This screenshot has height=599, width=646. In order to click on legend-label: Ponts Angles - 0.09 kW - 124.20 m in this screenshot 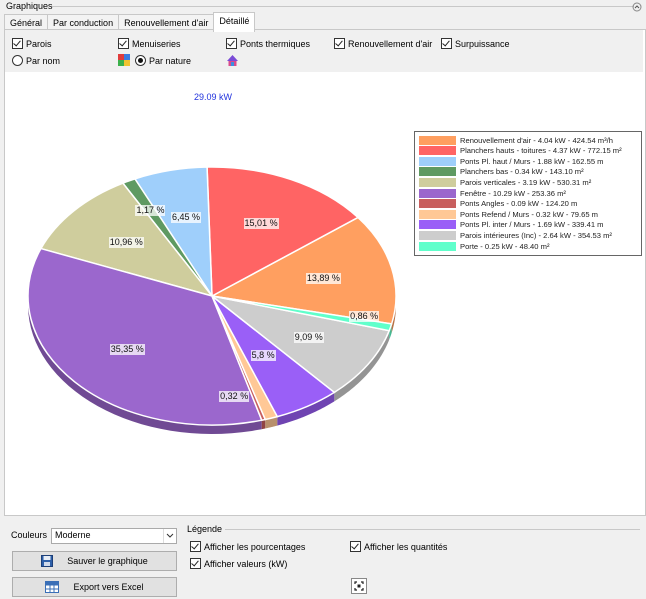, I will do `click(519, 204)`.